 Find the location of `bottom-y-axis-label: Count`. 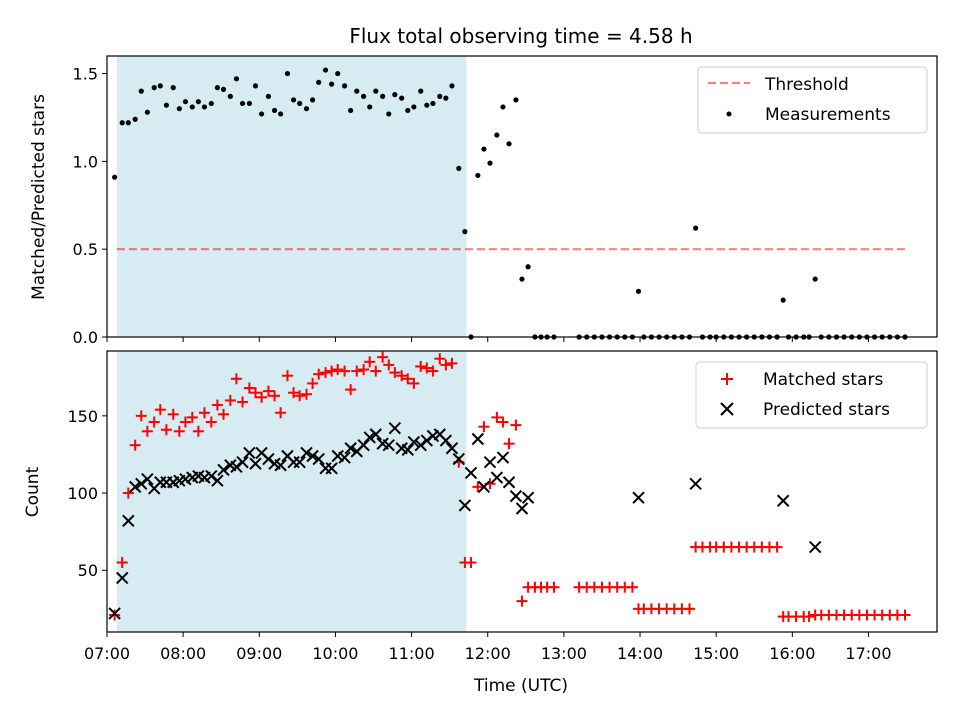

bottom-y-axis-label: Count is located at coordinates (33, 491).